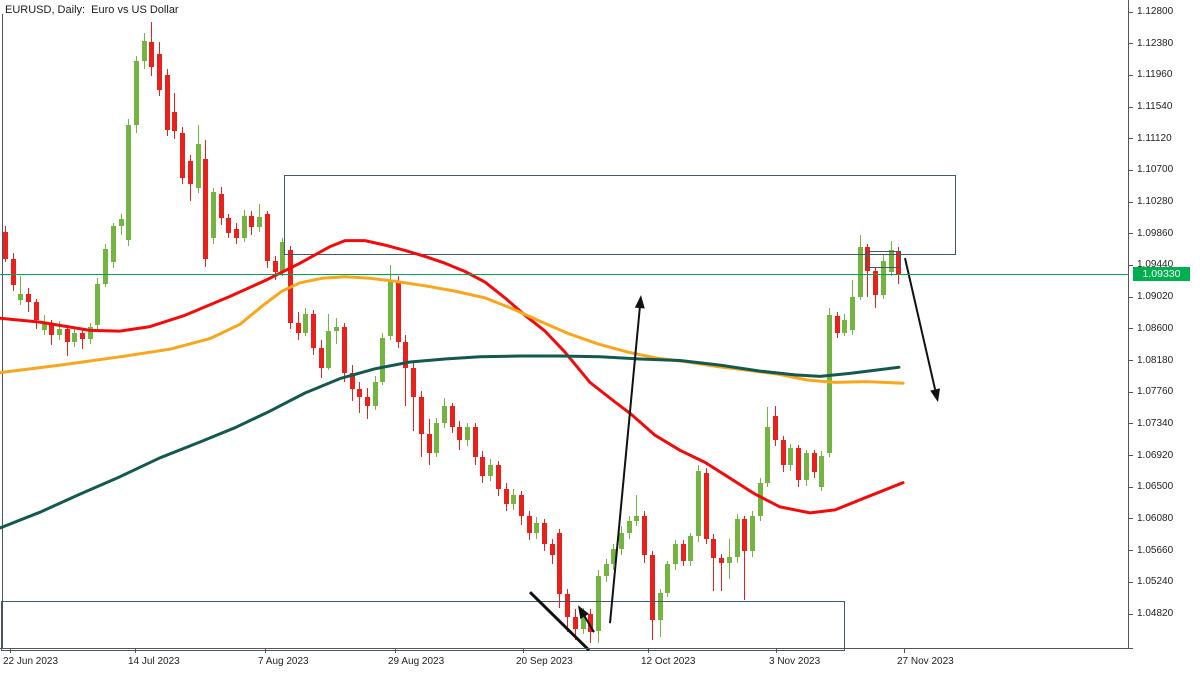 The image size is (1200, 675). I want to click on current-price-line, so click(564, 274).